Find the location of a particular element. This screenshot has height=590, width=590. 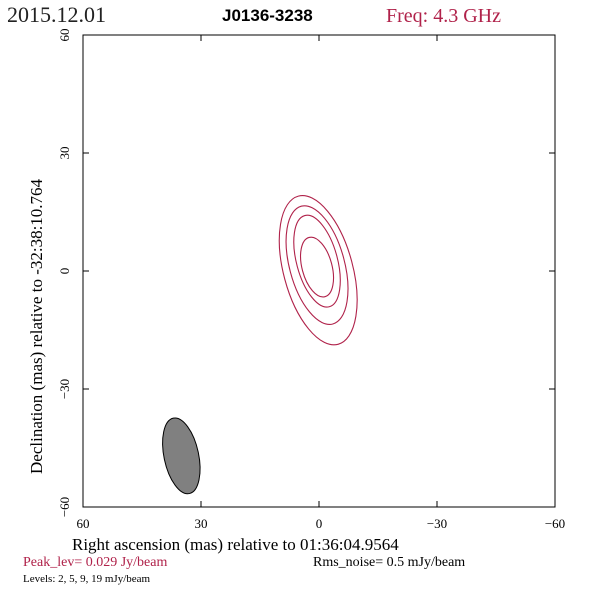

beam-ellipse-layer is located at coordinates (181, 456).